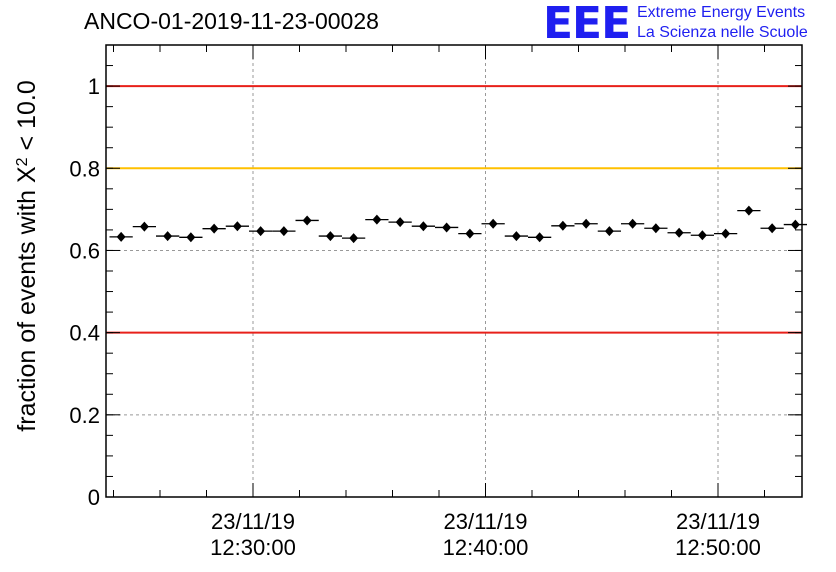 This screenshot has width=836, height=572. I want to click on data-points, so click(458, 224).